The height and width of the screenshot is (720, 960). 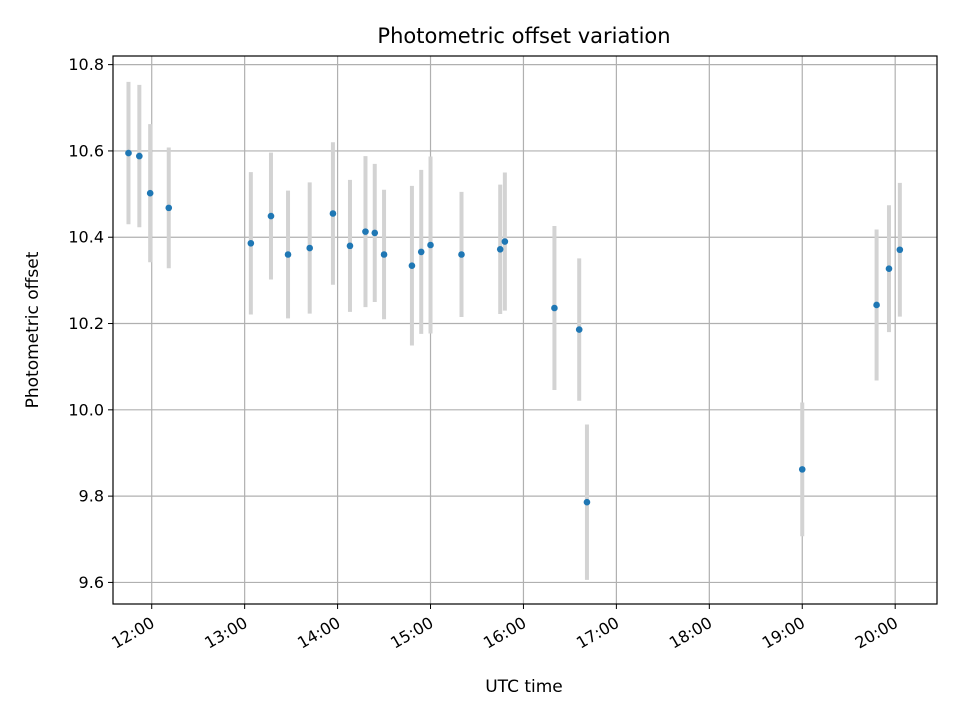 What do you see at coordinates (91, 582) in the screenshot?
I see `y-tick-label: 9.6` at bounding box center [91, 582].